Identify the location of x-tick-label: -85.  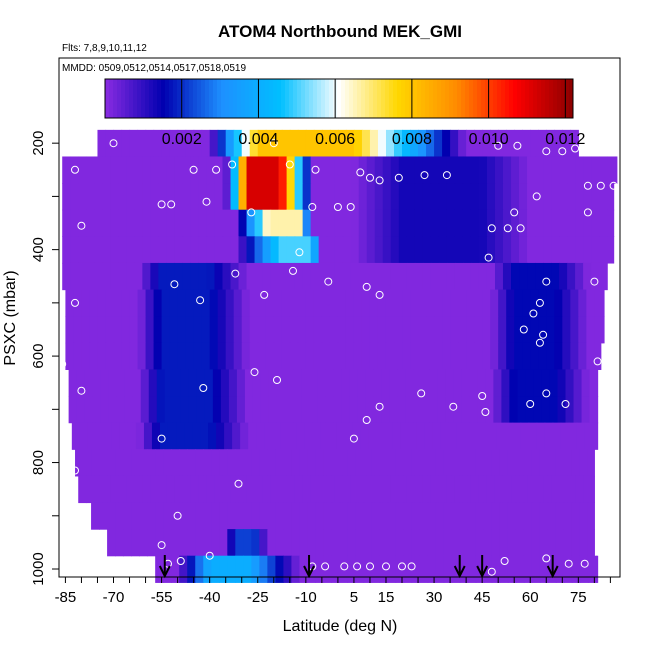
(66, 597).